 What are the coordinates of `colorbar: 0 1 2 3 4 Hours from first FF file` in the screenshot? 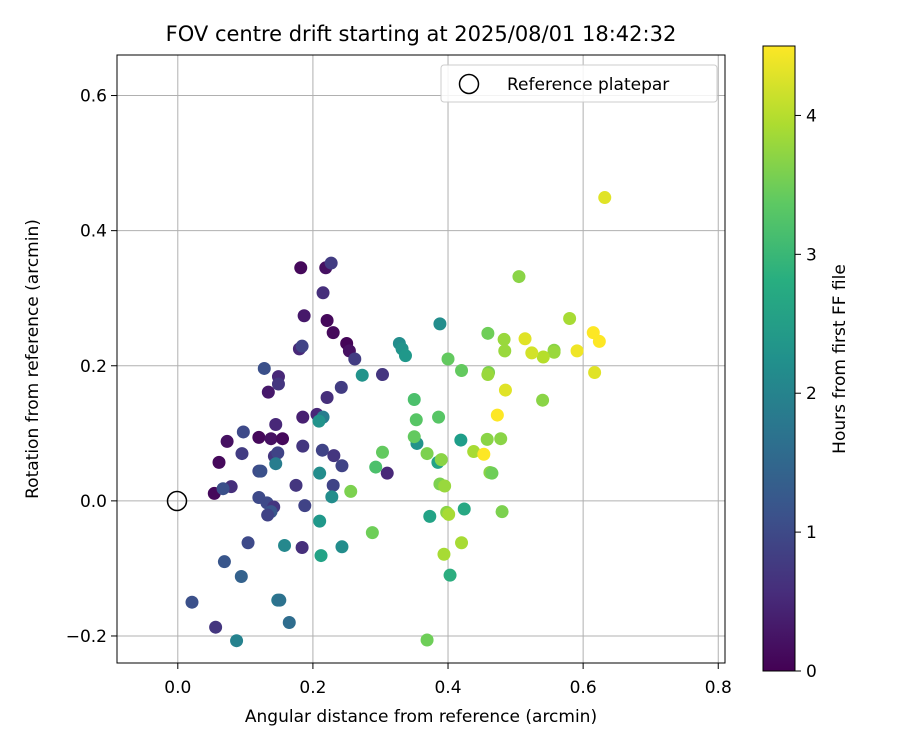 It's located at (806, 363).